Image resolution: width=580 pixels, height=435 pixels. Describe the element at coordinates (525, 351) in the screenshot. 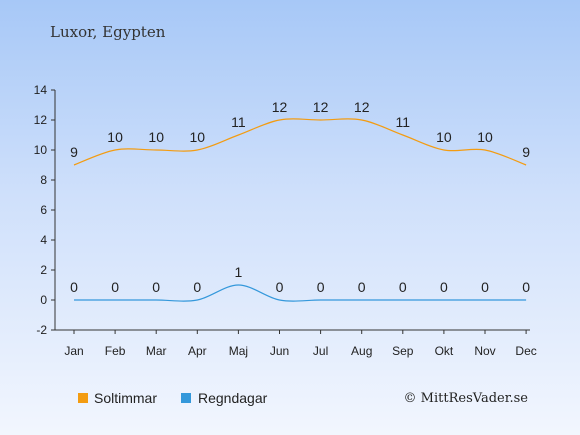

I see `x-tick-label: Dec` at that location.